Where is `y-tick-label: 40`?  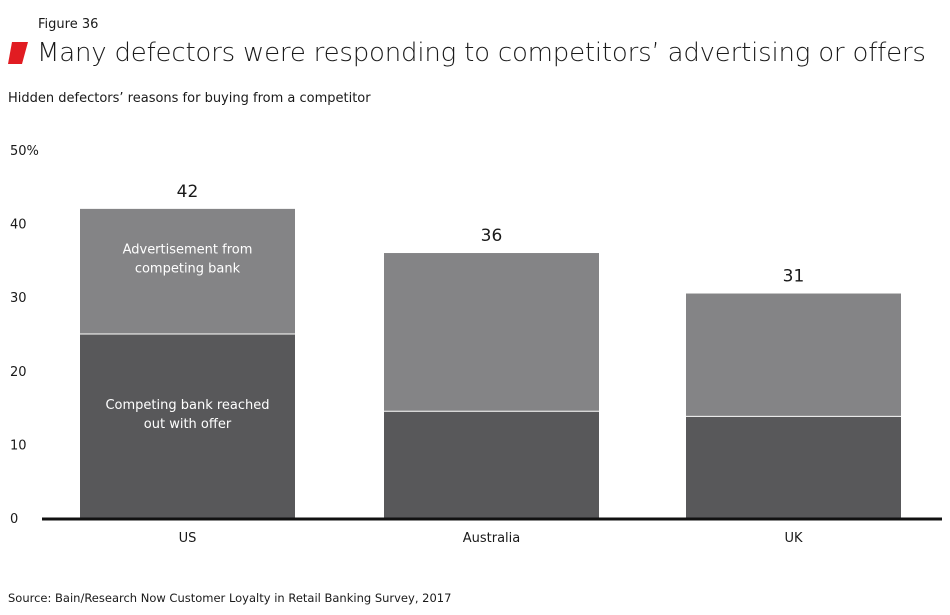 y-tick-label: 40 is located at coordinates (18, 225).